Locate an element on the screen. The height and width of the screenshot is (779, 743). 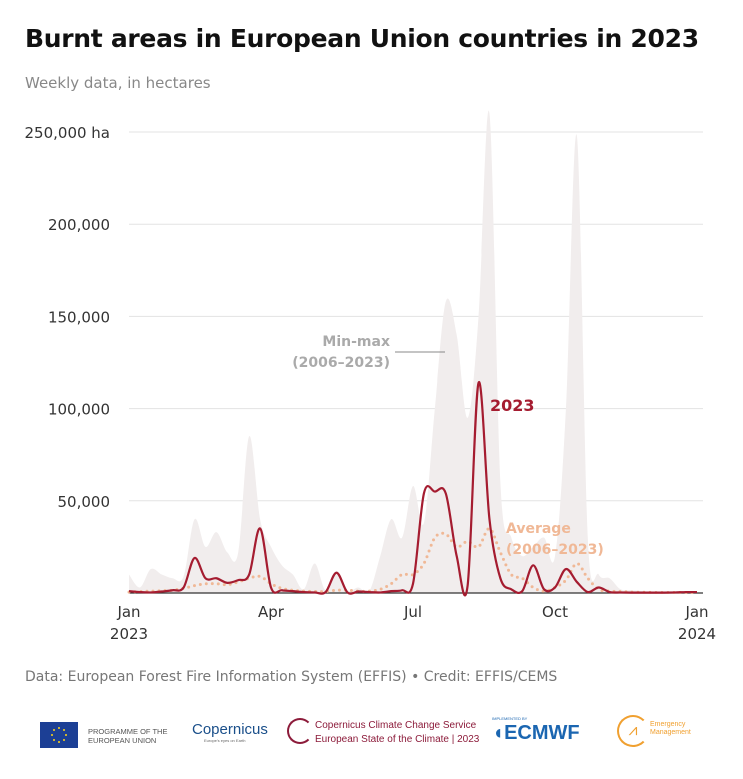
y-tick-label: 50,000 is located at coordinates (84, 502).